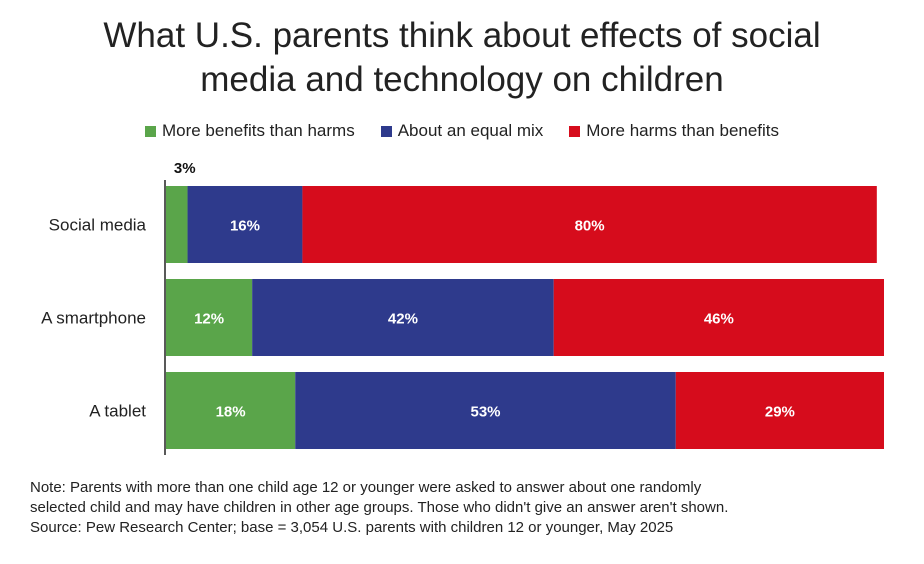 The height and width of the screenshot is (564, 924). I want to click on data-label-harms: 46%, so click(719, 319).